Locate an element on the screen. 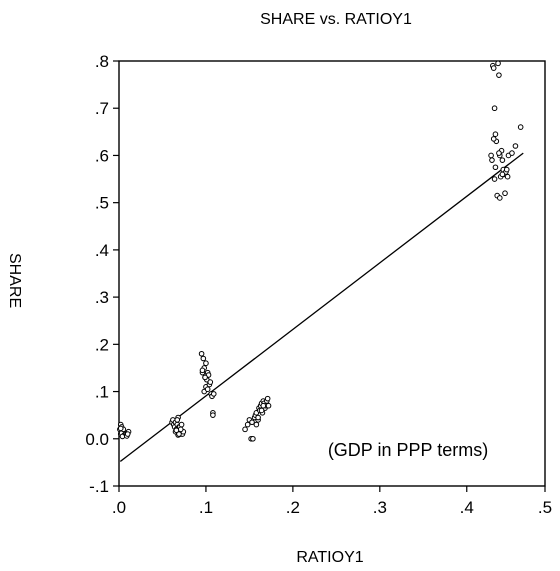 This screenshot has width=560, height=571. chart-annotation: (GDP in PPP terms) is located at coordinates (408, 450).